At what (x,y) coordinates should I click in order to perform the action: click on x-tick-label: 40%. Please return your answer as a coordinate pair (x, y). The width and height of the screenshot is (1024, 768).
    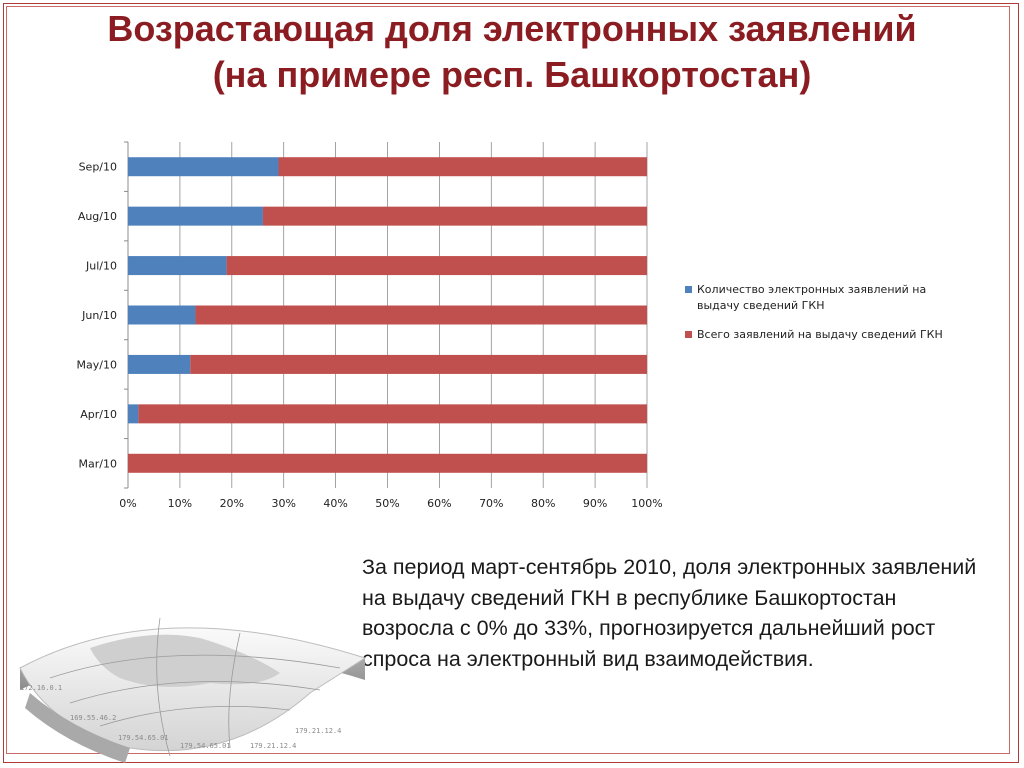
    Looking at the image, I should click on (335, 503).